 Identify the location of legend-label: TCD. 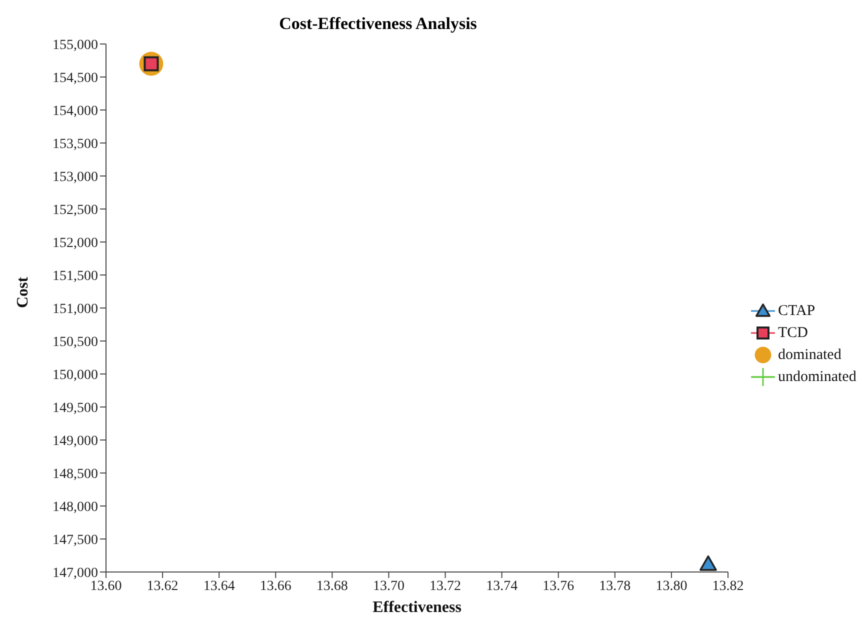
(793, 333).